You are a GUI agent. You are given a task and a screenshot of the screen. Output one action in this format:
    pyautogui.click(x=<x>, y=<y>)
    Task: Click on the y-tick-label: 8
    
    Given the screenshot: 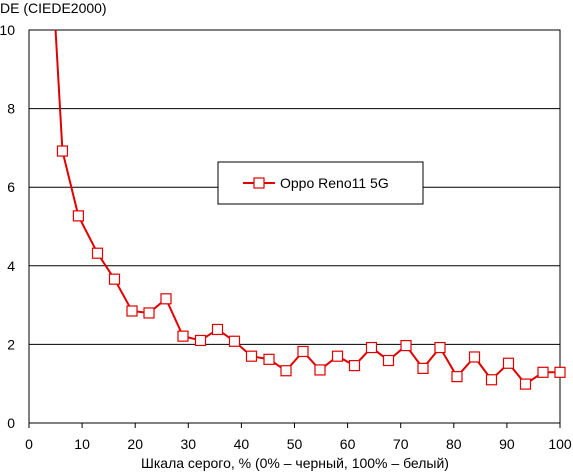 What is the action you would take?
    pyautogui.click(x=11, y=109)
    